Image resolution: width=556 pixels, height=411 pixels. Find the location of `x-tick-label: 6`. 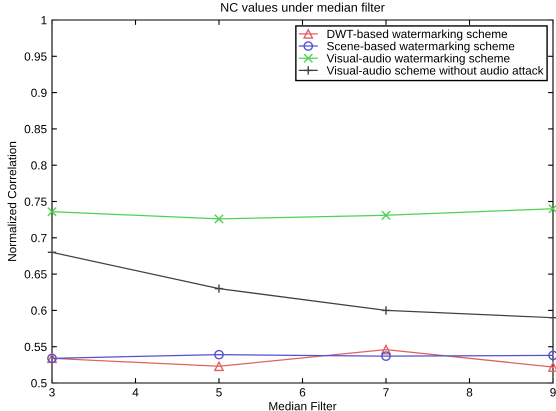

x-tick-label: 6 is located at coordinates (303, 392).